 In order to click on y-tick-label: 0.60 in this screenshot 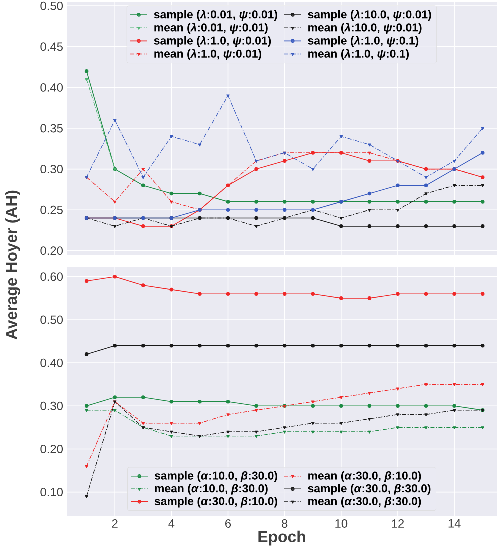, I will do `click(52, 277)`.